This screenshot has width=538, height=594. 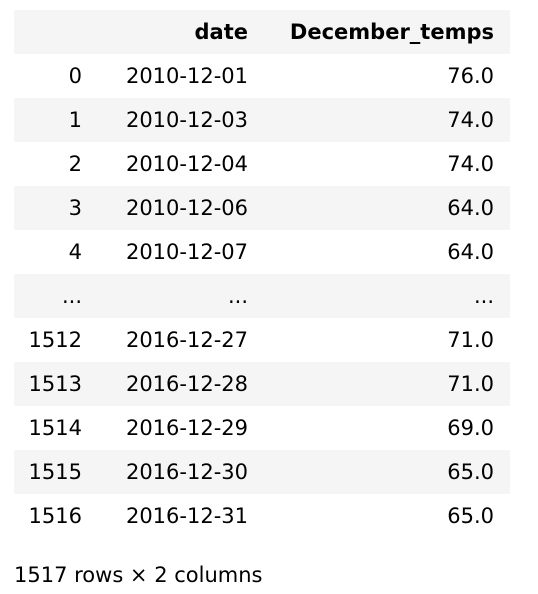 I want to click on table-row: 1512 2016-12-27 71.0, so click(x=262, y=340).